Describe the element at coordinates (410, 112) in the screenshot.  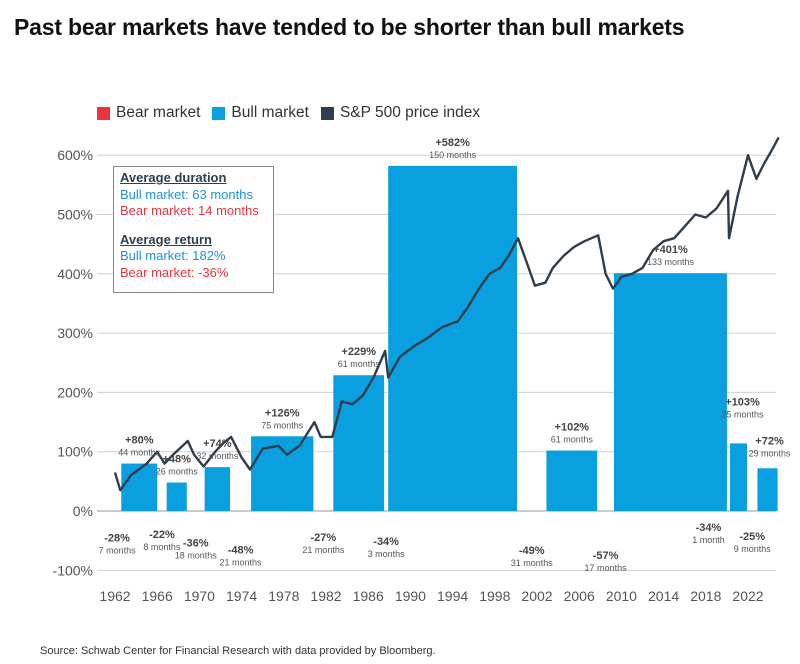
I see `legend-label-sp500: S&P 500 price index` at that location.